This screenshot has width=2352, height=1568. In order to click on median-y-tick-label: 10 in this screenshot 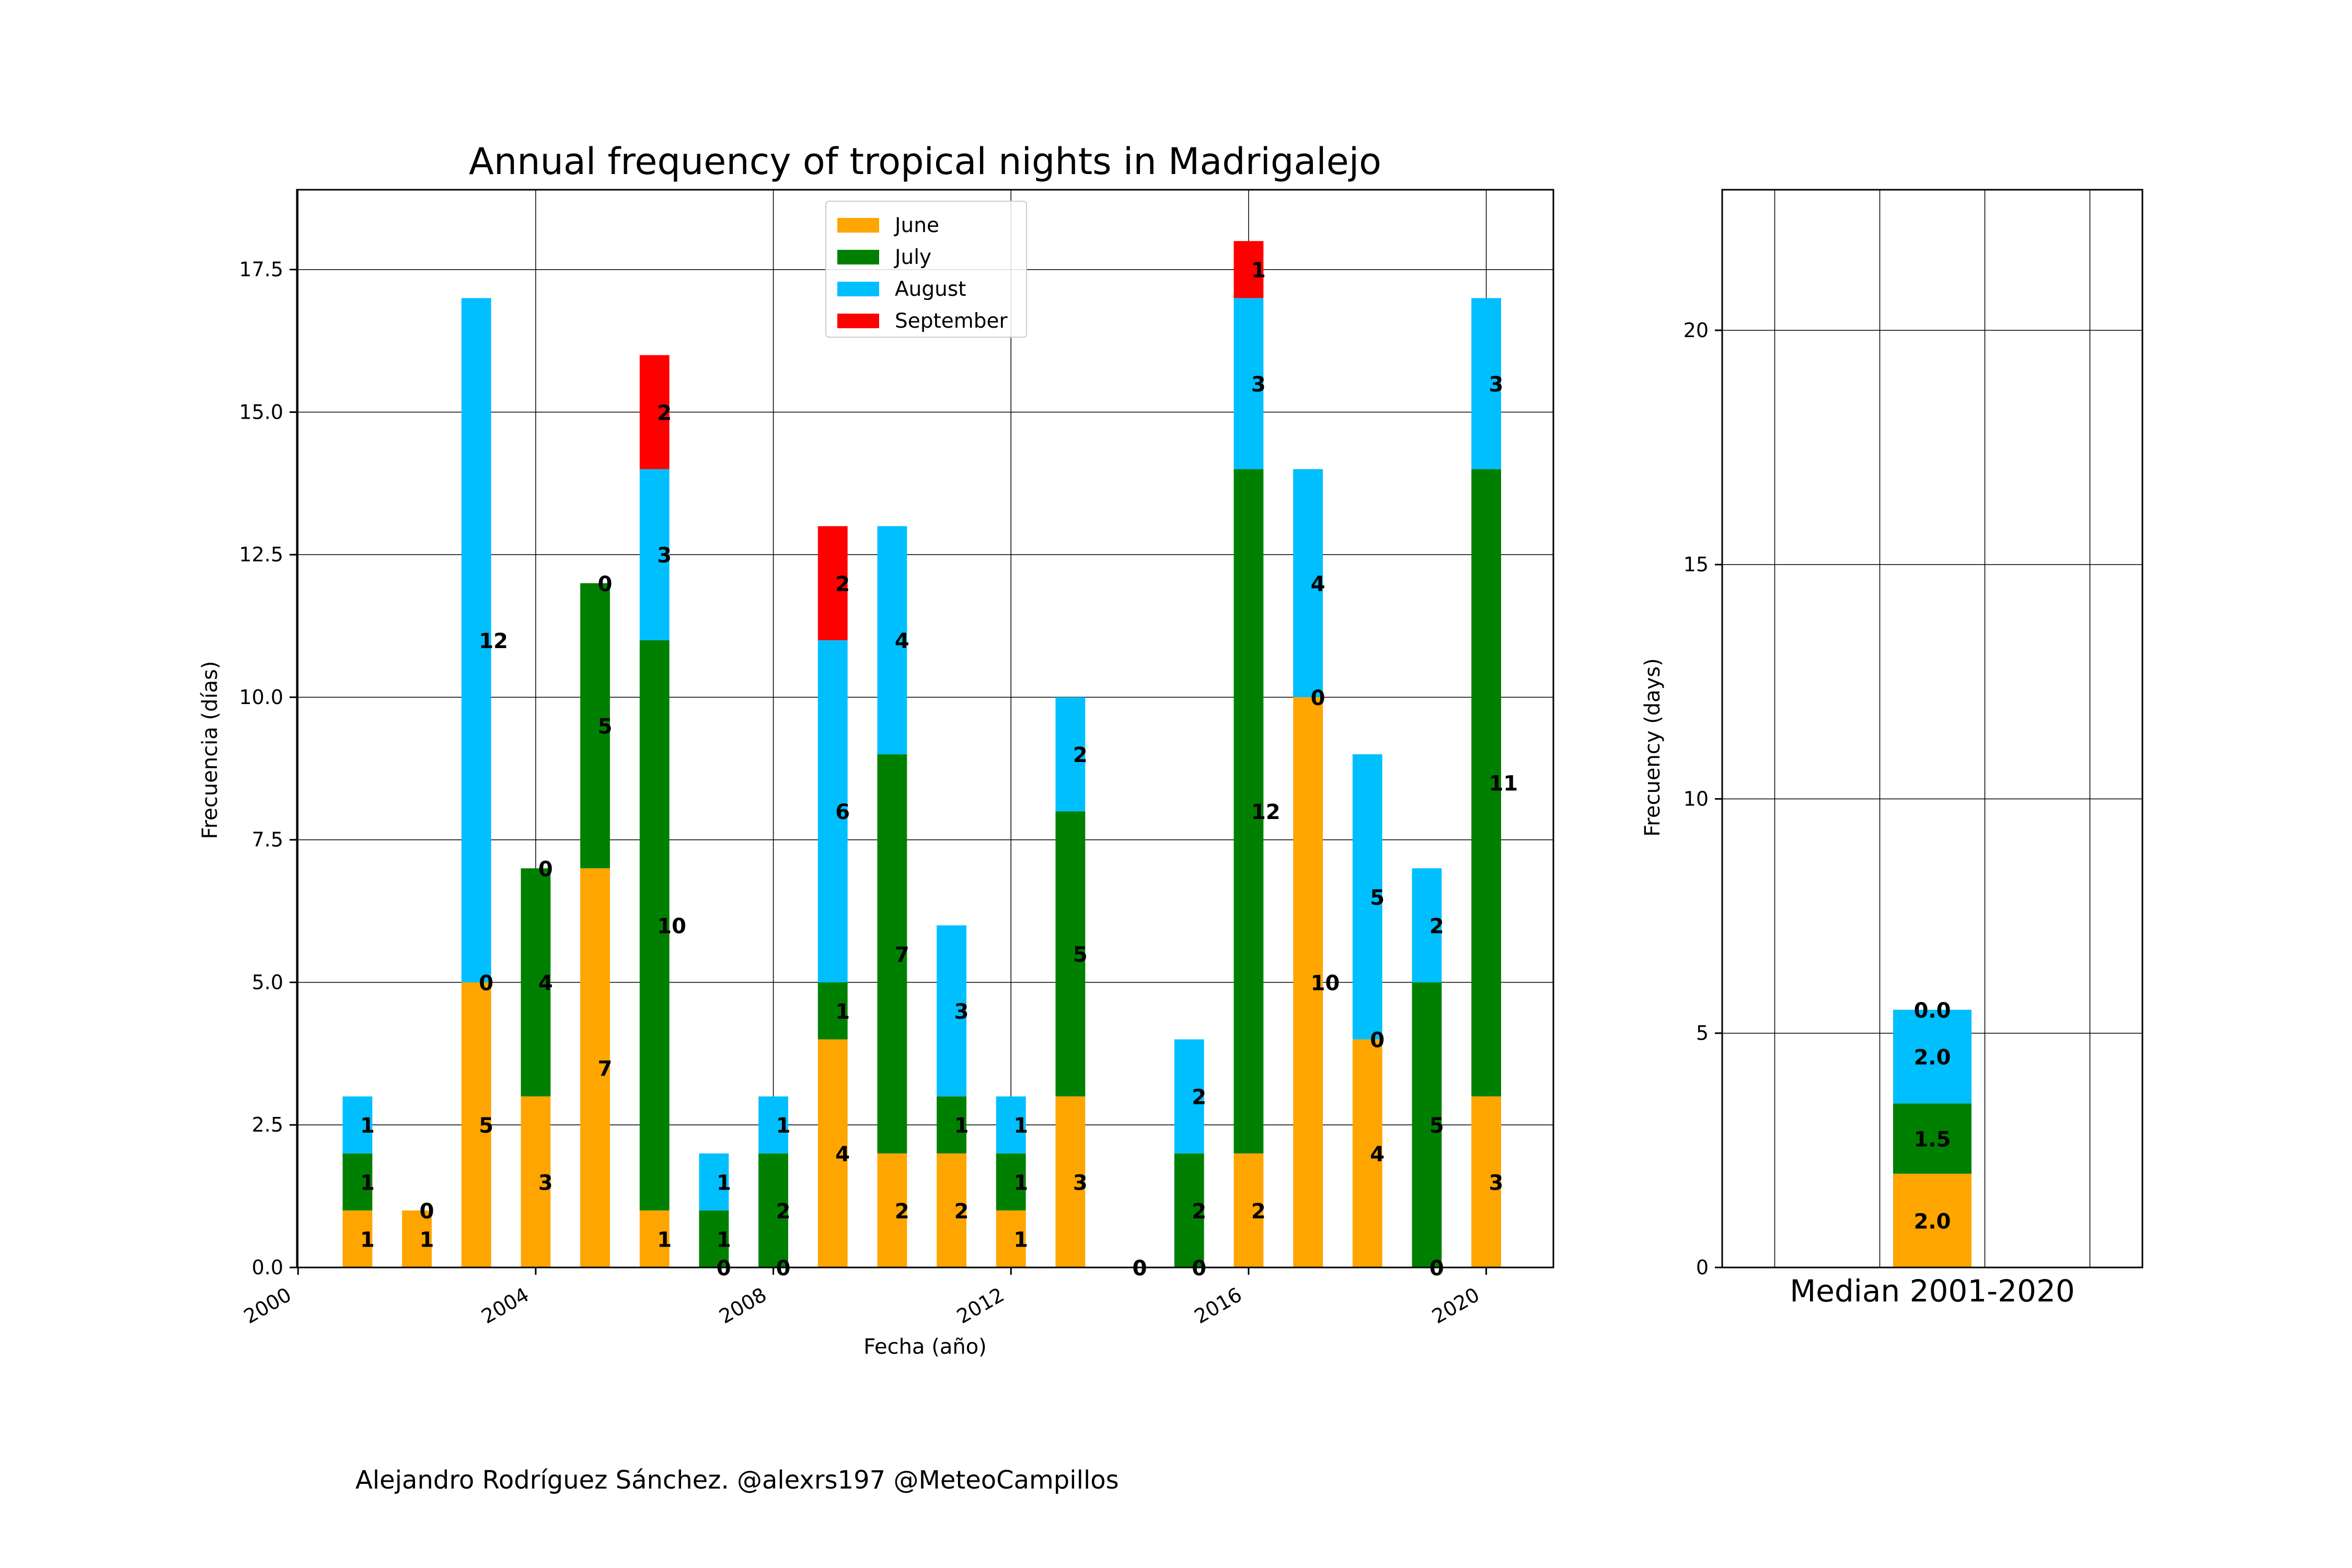, I will do `click(1696, 798)`.